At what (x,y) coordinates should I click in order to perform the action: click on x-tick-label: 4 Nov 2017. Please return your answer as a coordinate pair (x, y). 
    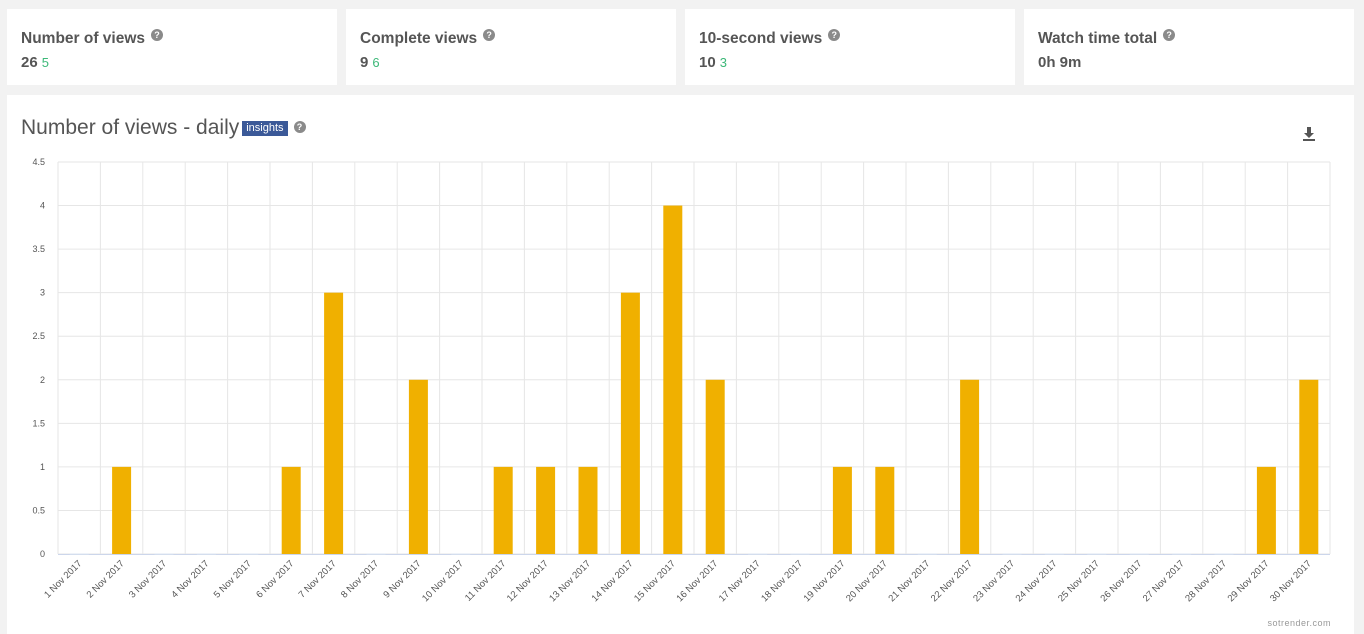
    Looking at the image, I should click on (190, 579).